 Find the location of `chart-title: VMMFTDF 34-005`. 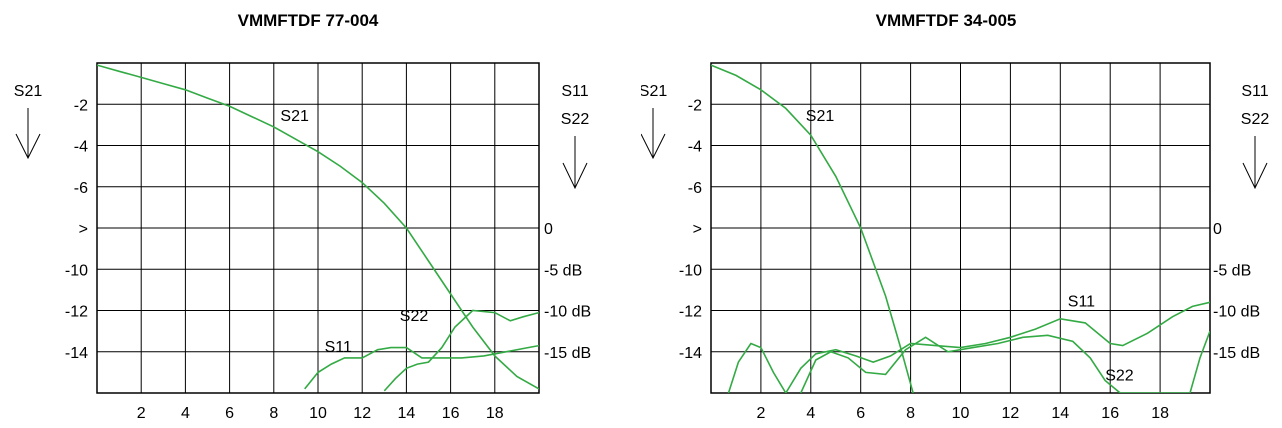

chart-title: VMMFTDF 34-005 is located at coordinates (946, 20).